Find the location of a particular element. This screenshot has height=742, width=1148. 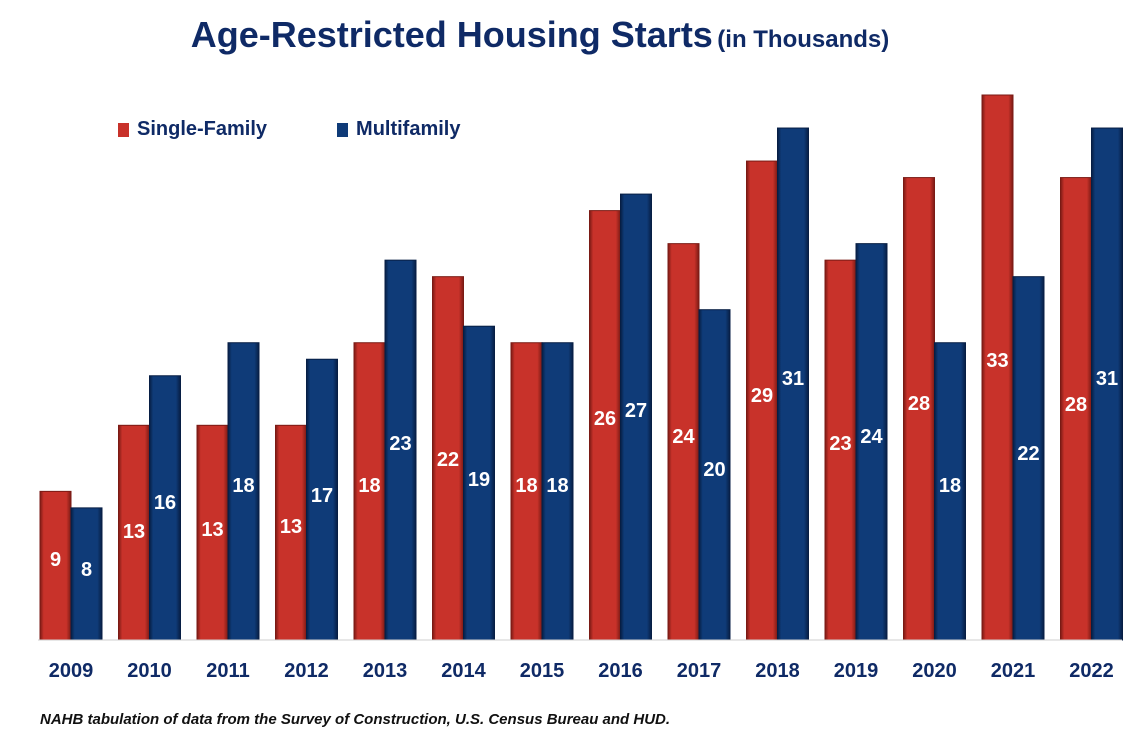

value-label-multifamily-2014: 19 is located at coordinates (479, 480).